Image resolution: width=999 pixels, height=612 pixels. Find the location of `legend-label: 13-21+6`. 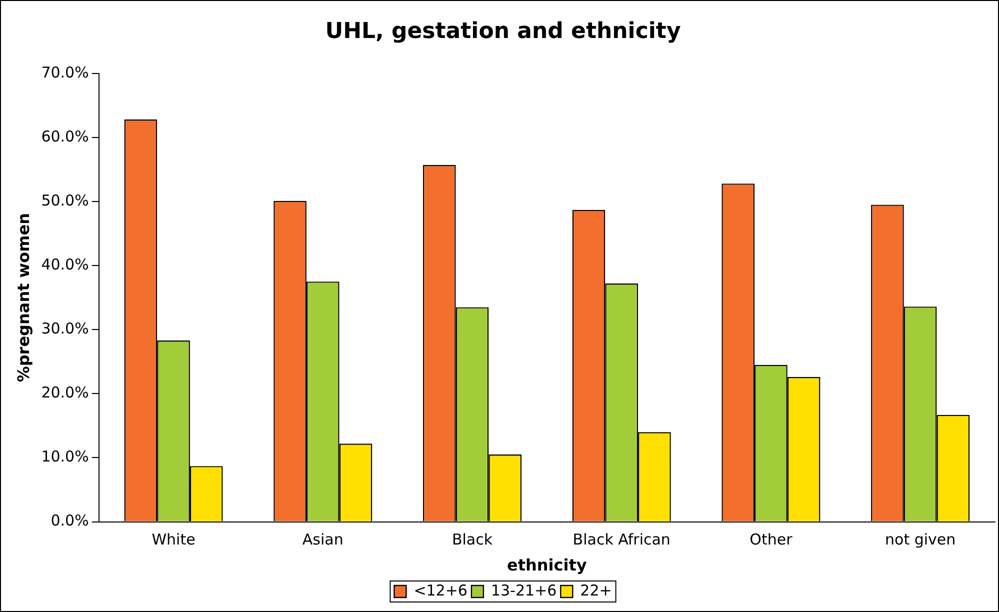

legend-label: 13-21+6 is located at coordinates (523, 590).